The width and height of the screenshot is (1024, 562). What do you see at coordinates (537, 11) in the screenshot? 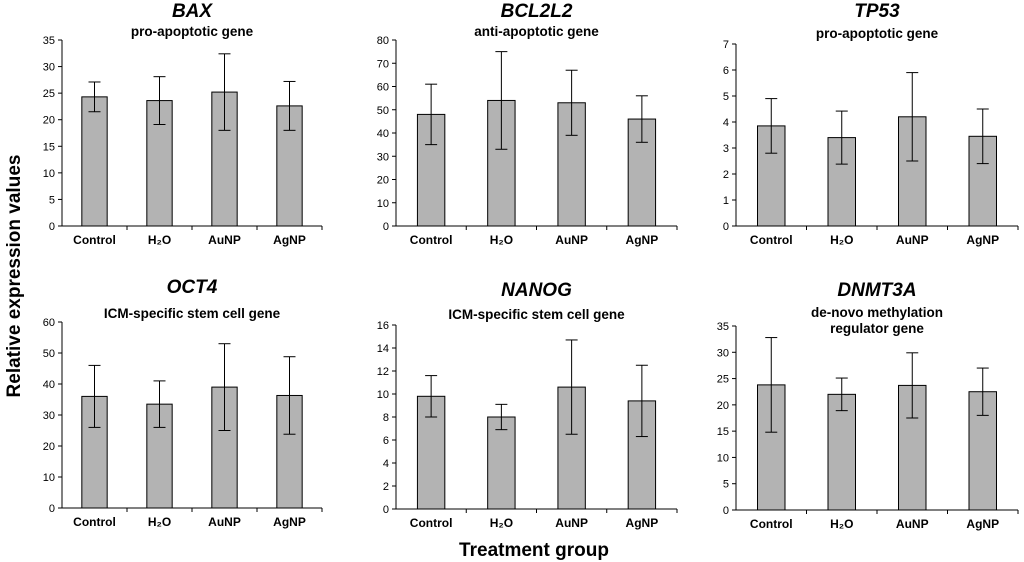
I see `chart-title: BCL2L2` at bounding box center [537, 11].